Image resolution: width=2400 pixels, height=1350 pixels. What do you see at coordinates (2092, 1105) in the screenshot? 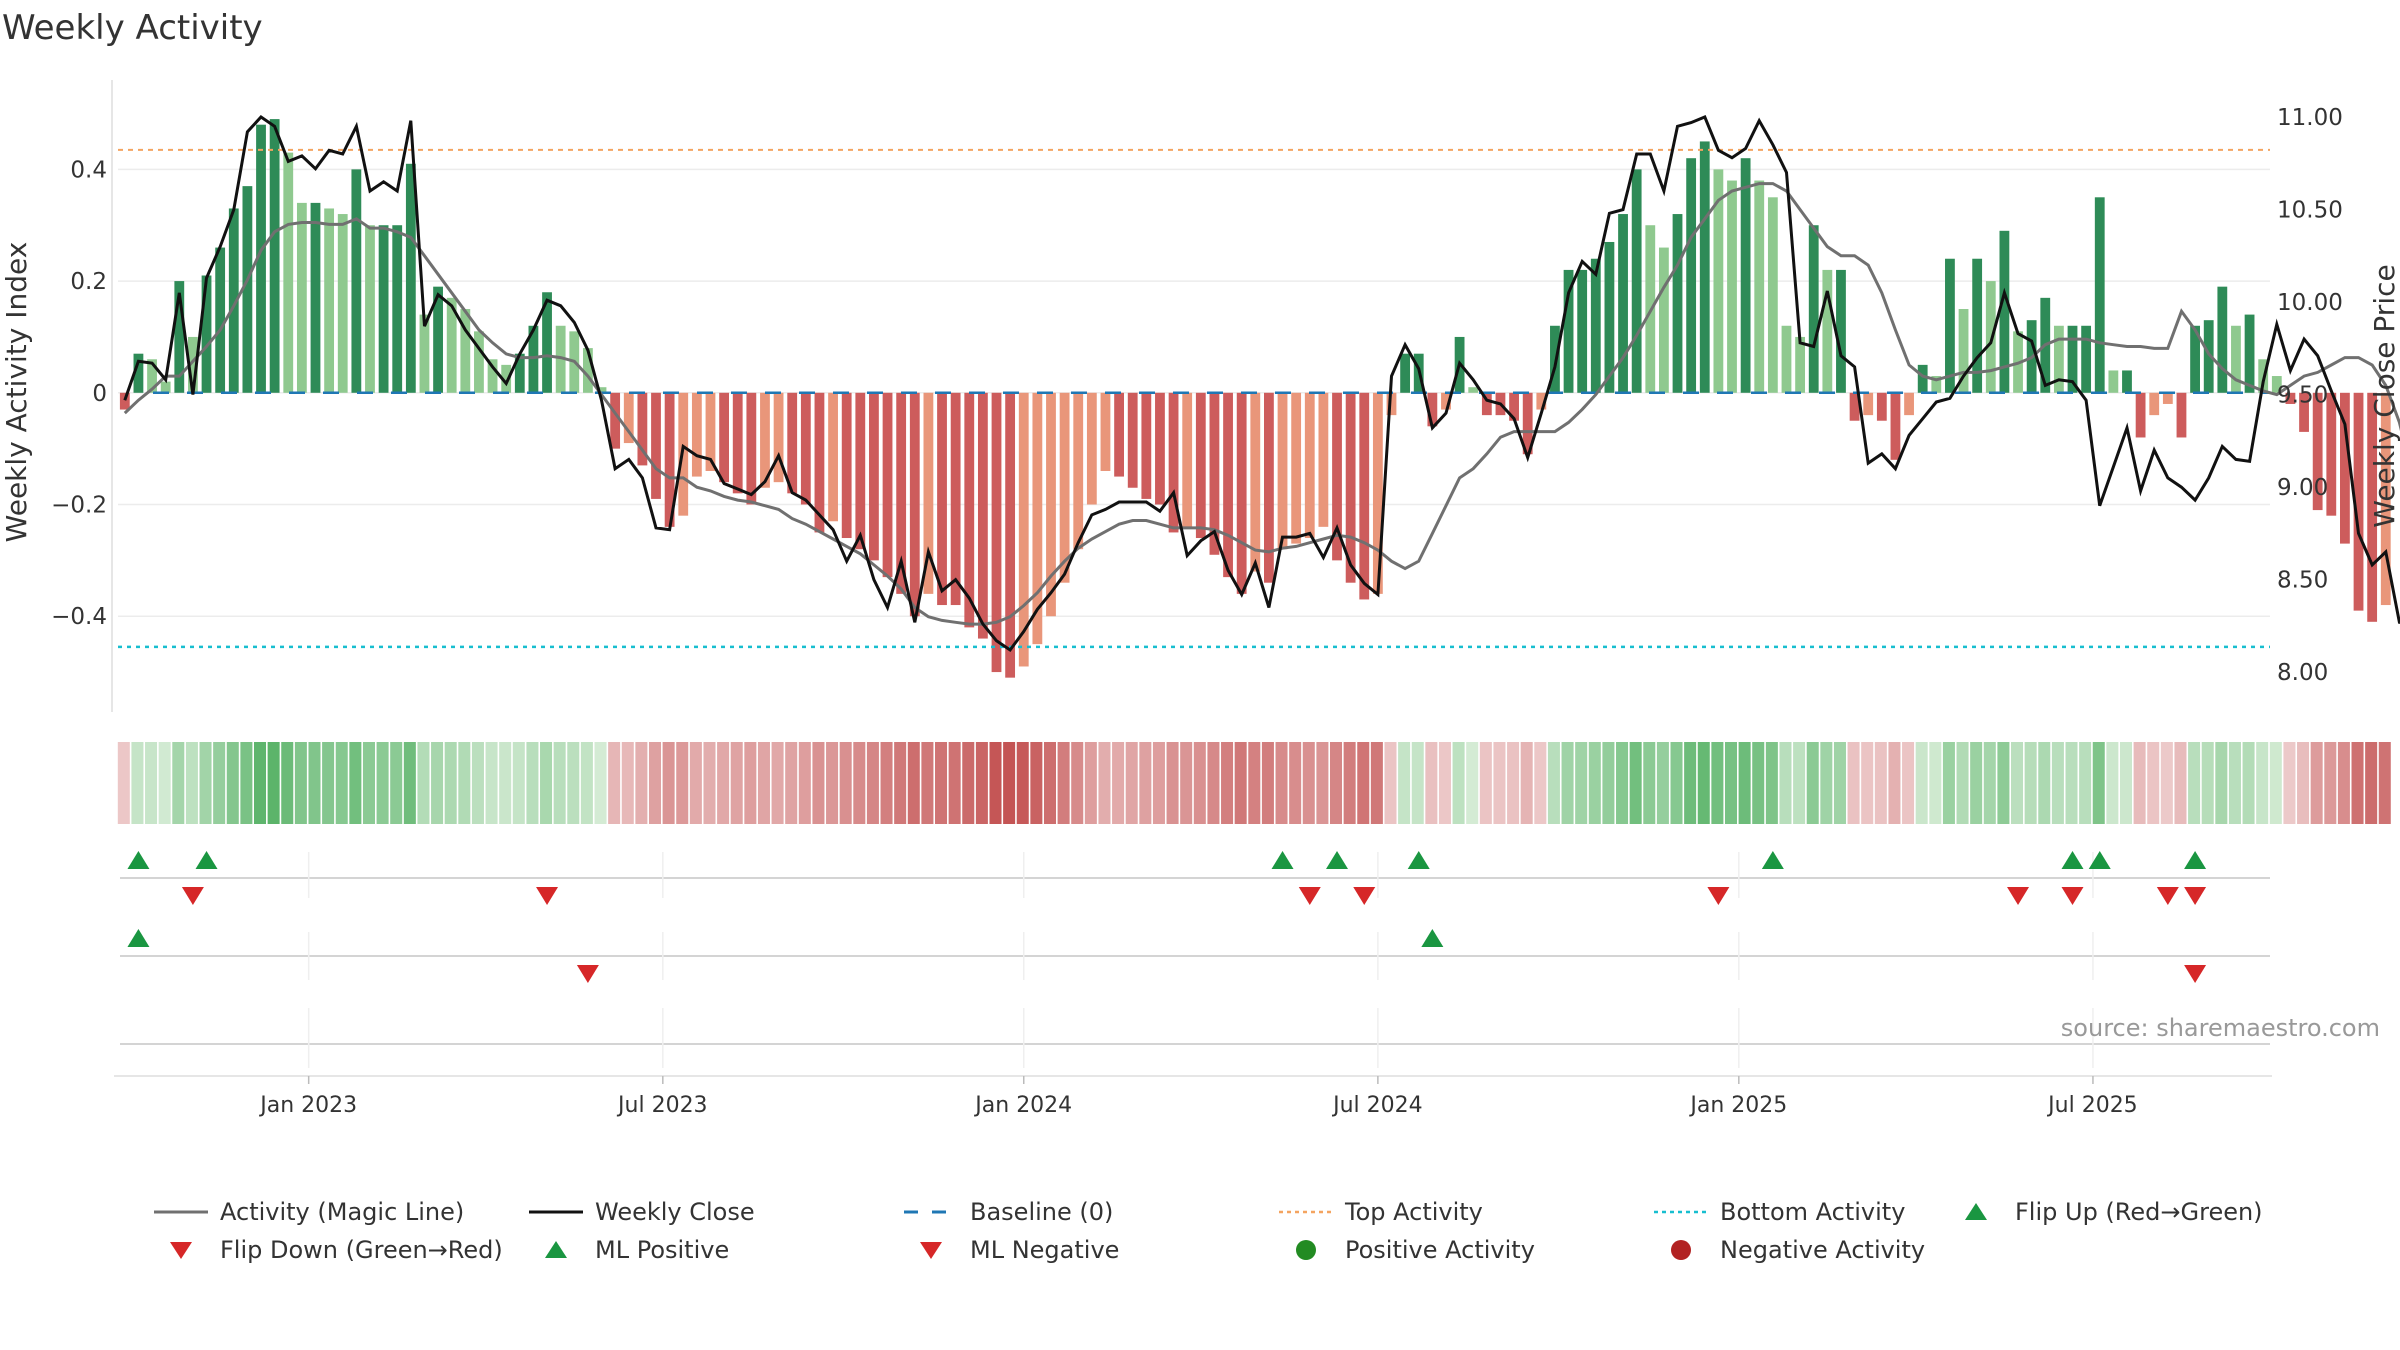
I see `x-tick-label: Jul 2025` at bounding box center [2092, 1105].